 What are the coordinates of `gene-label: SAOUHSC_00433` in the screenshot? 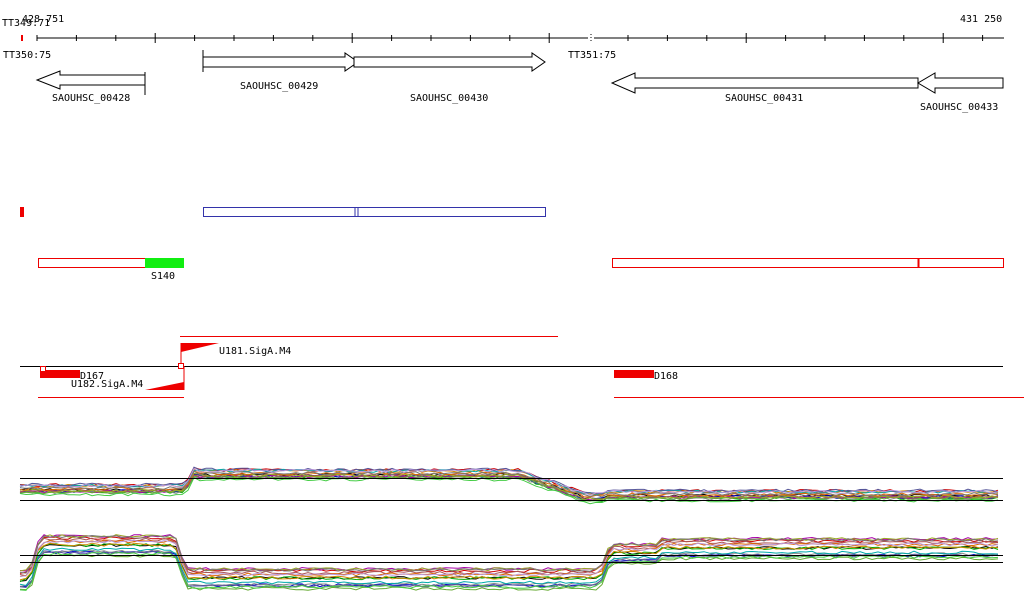 It's located at (959, 107).